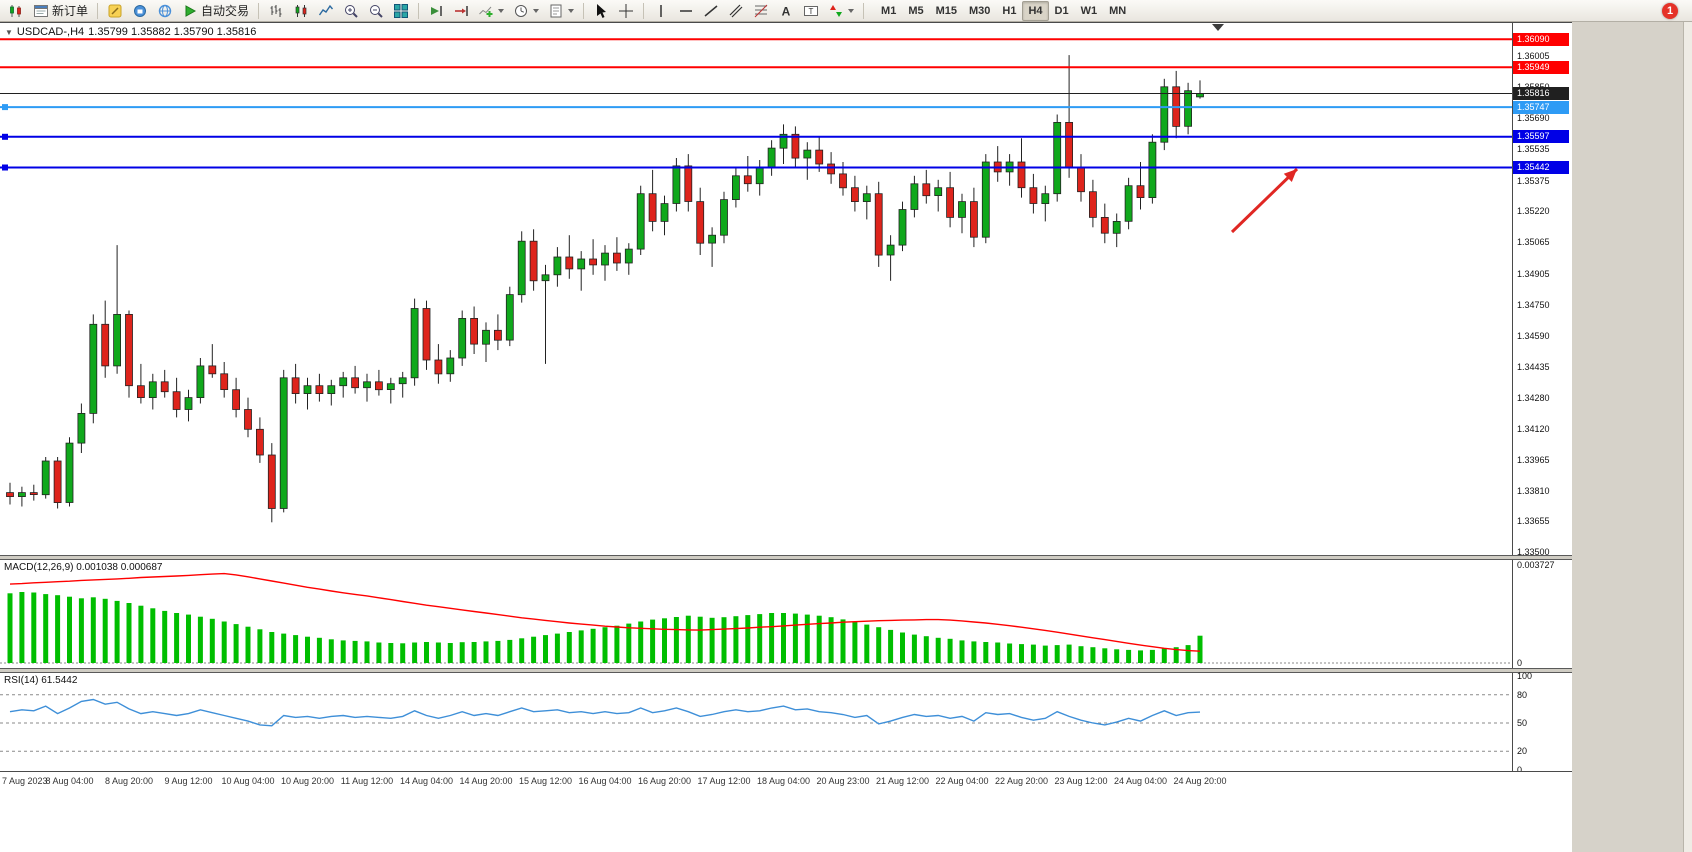 This screenshot has height=852, width=1692. What do you see at coordinates (946, 11) in the screenshot?
I see `timeframe-m15-button: M15` at bounding box center [946, 11].